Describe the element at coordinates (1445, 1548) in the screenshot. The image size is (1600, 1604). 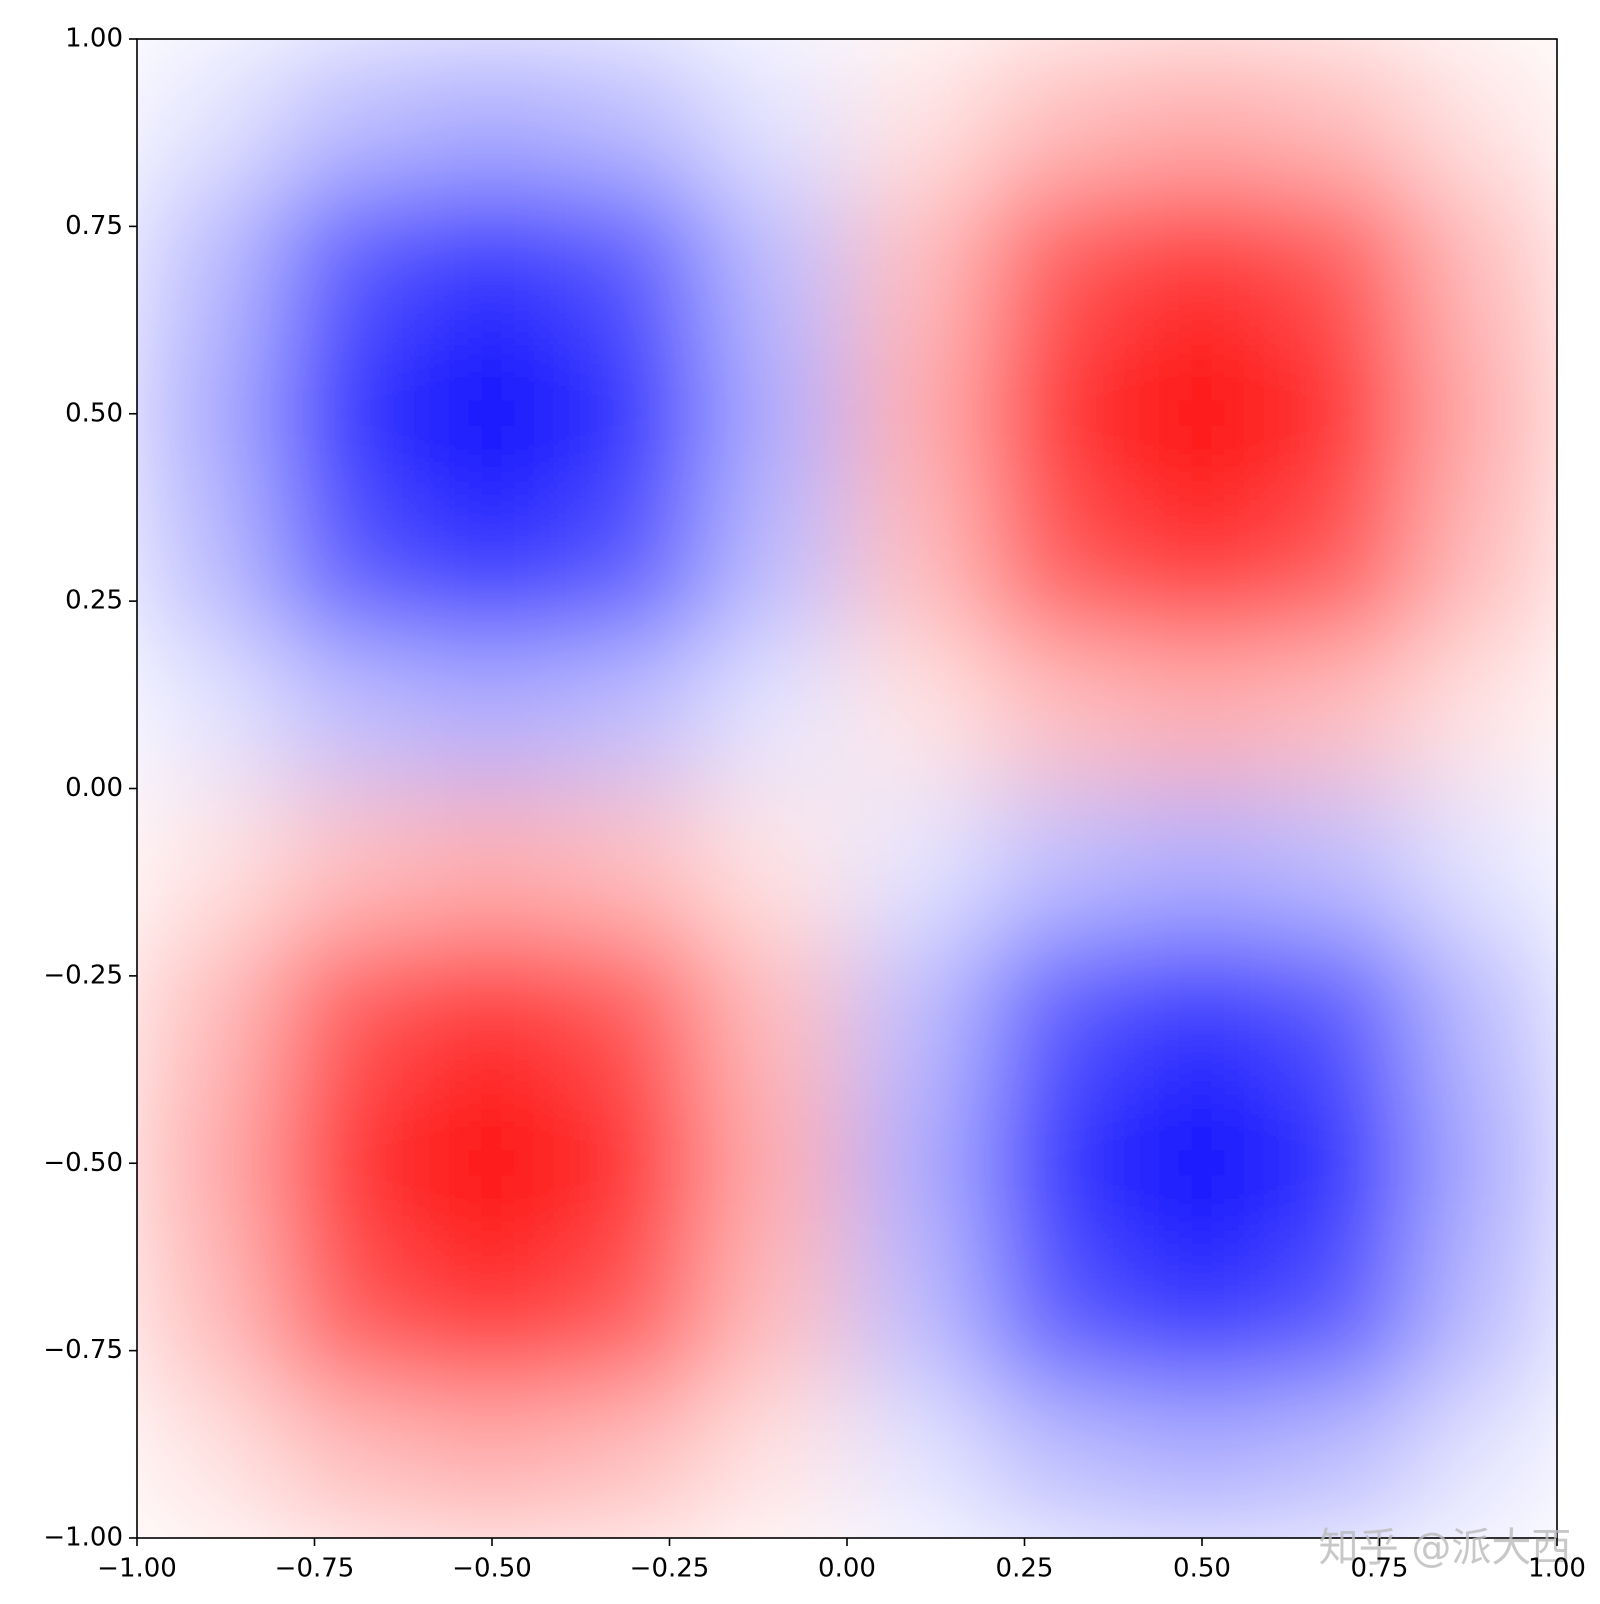
I see `watermark: 知乎 @派大西` at that location.